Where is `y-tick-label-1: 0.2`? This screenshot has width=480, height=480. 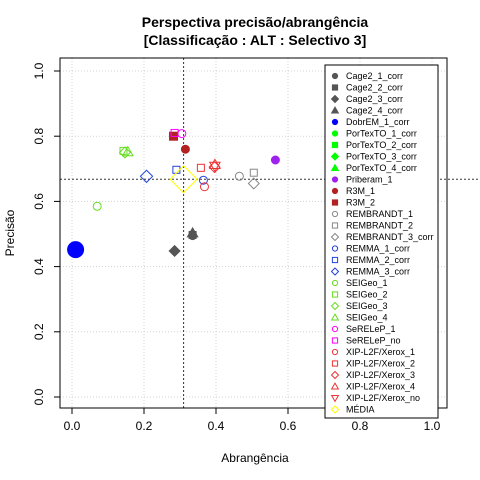
y-tick-label-1: 0.2 is located at coordinates (39, 331).